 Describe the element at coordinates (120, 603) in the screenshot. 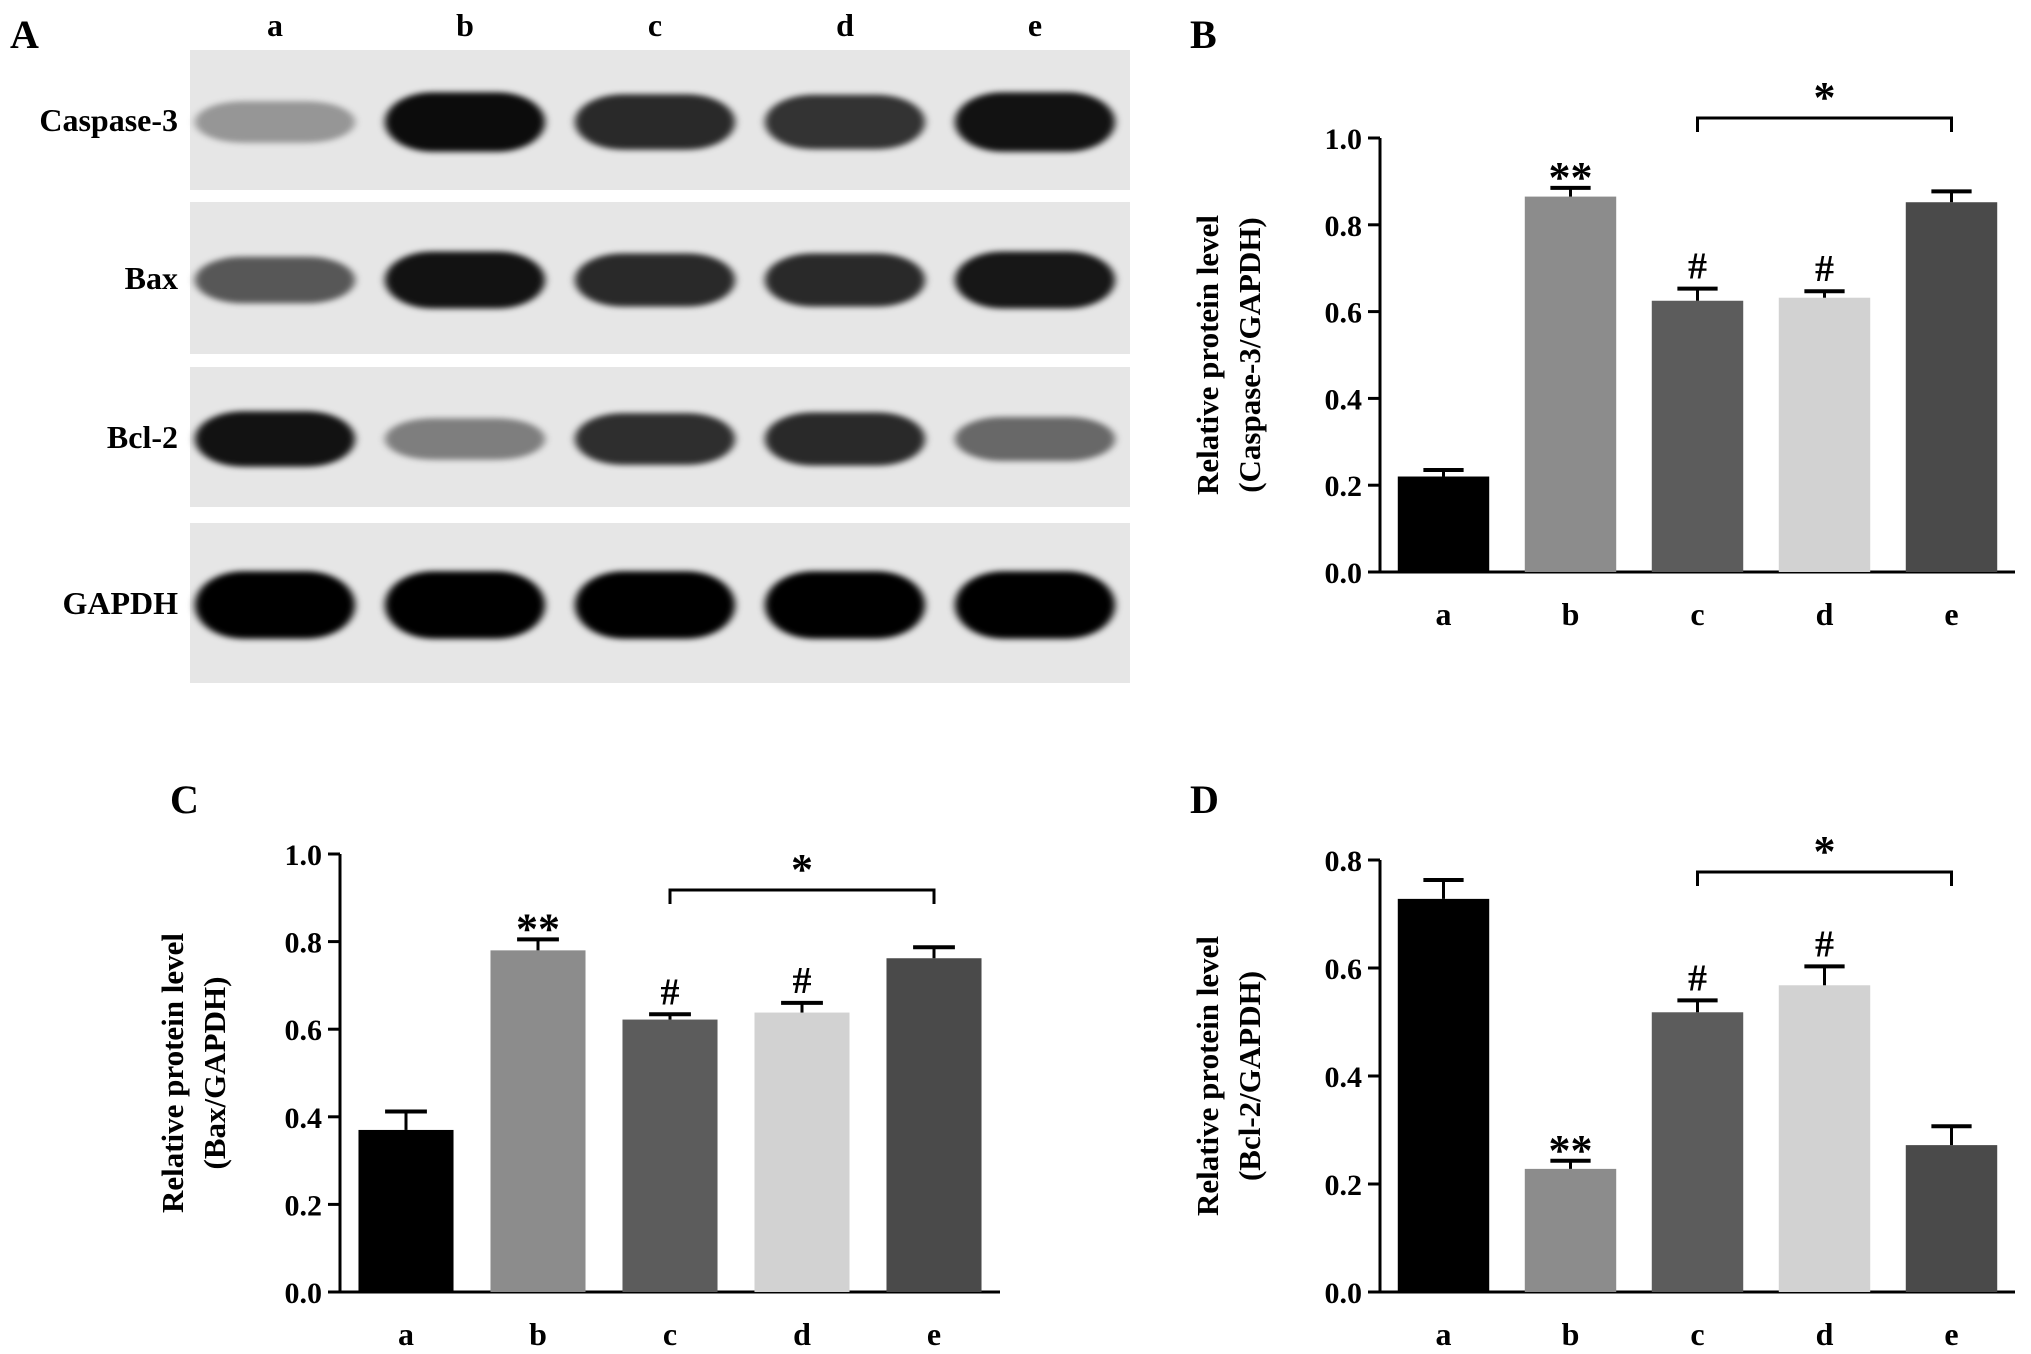

I see `blot-protein-label: GAPDH` at that location.